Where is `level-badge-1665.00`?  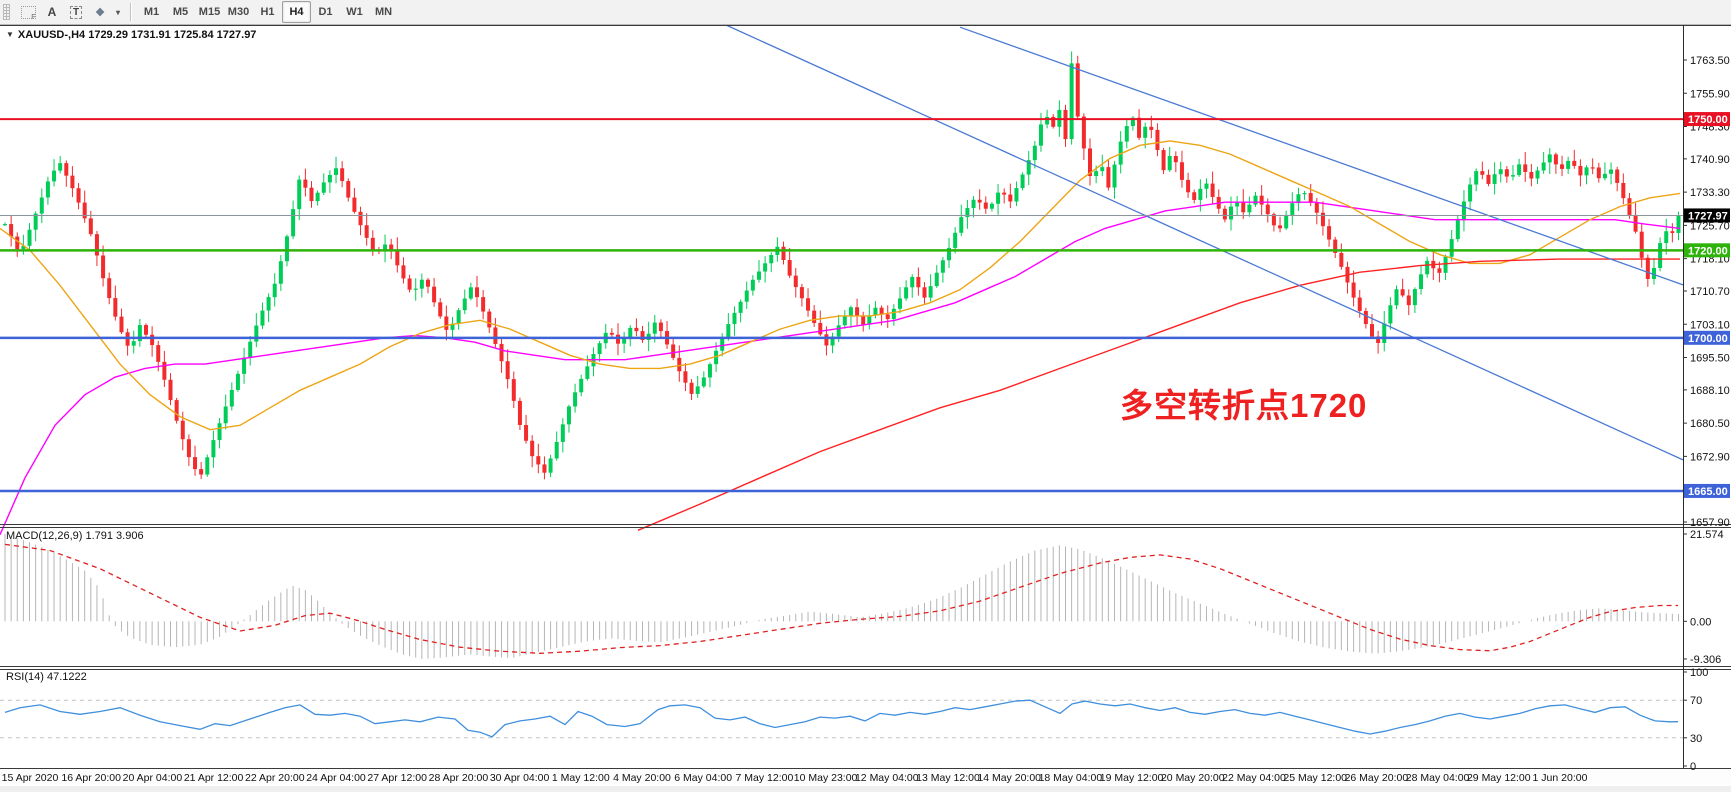
level-badge-1665.00 is located at coordinates (1707, 490).